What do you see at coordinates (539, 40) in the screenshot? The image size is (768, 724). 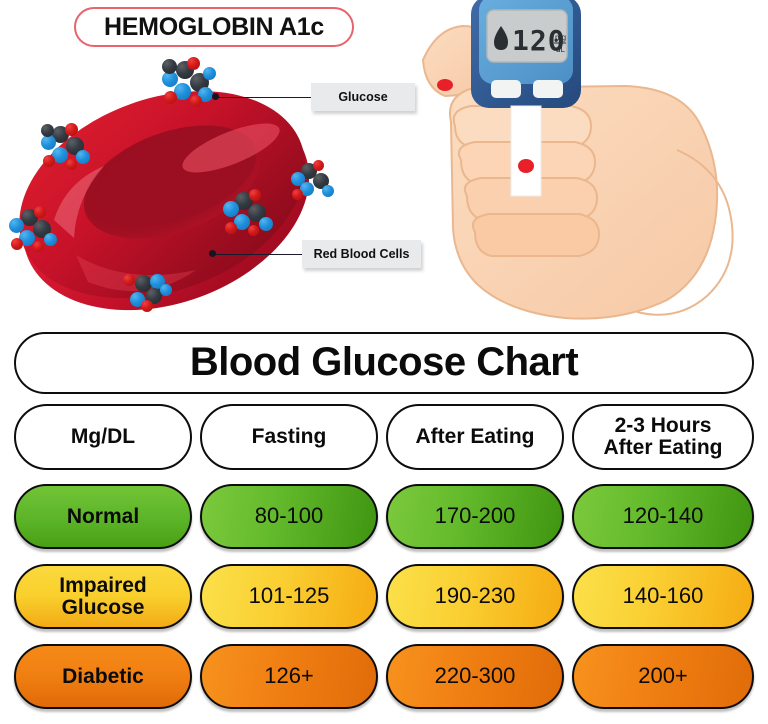 I see `meter-reading: 120` at bounding box center [539, 40].